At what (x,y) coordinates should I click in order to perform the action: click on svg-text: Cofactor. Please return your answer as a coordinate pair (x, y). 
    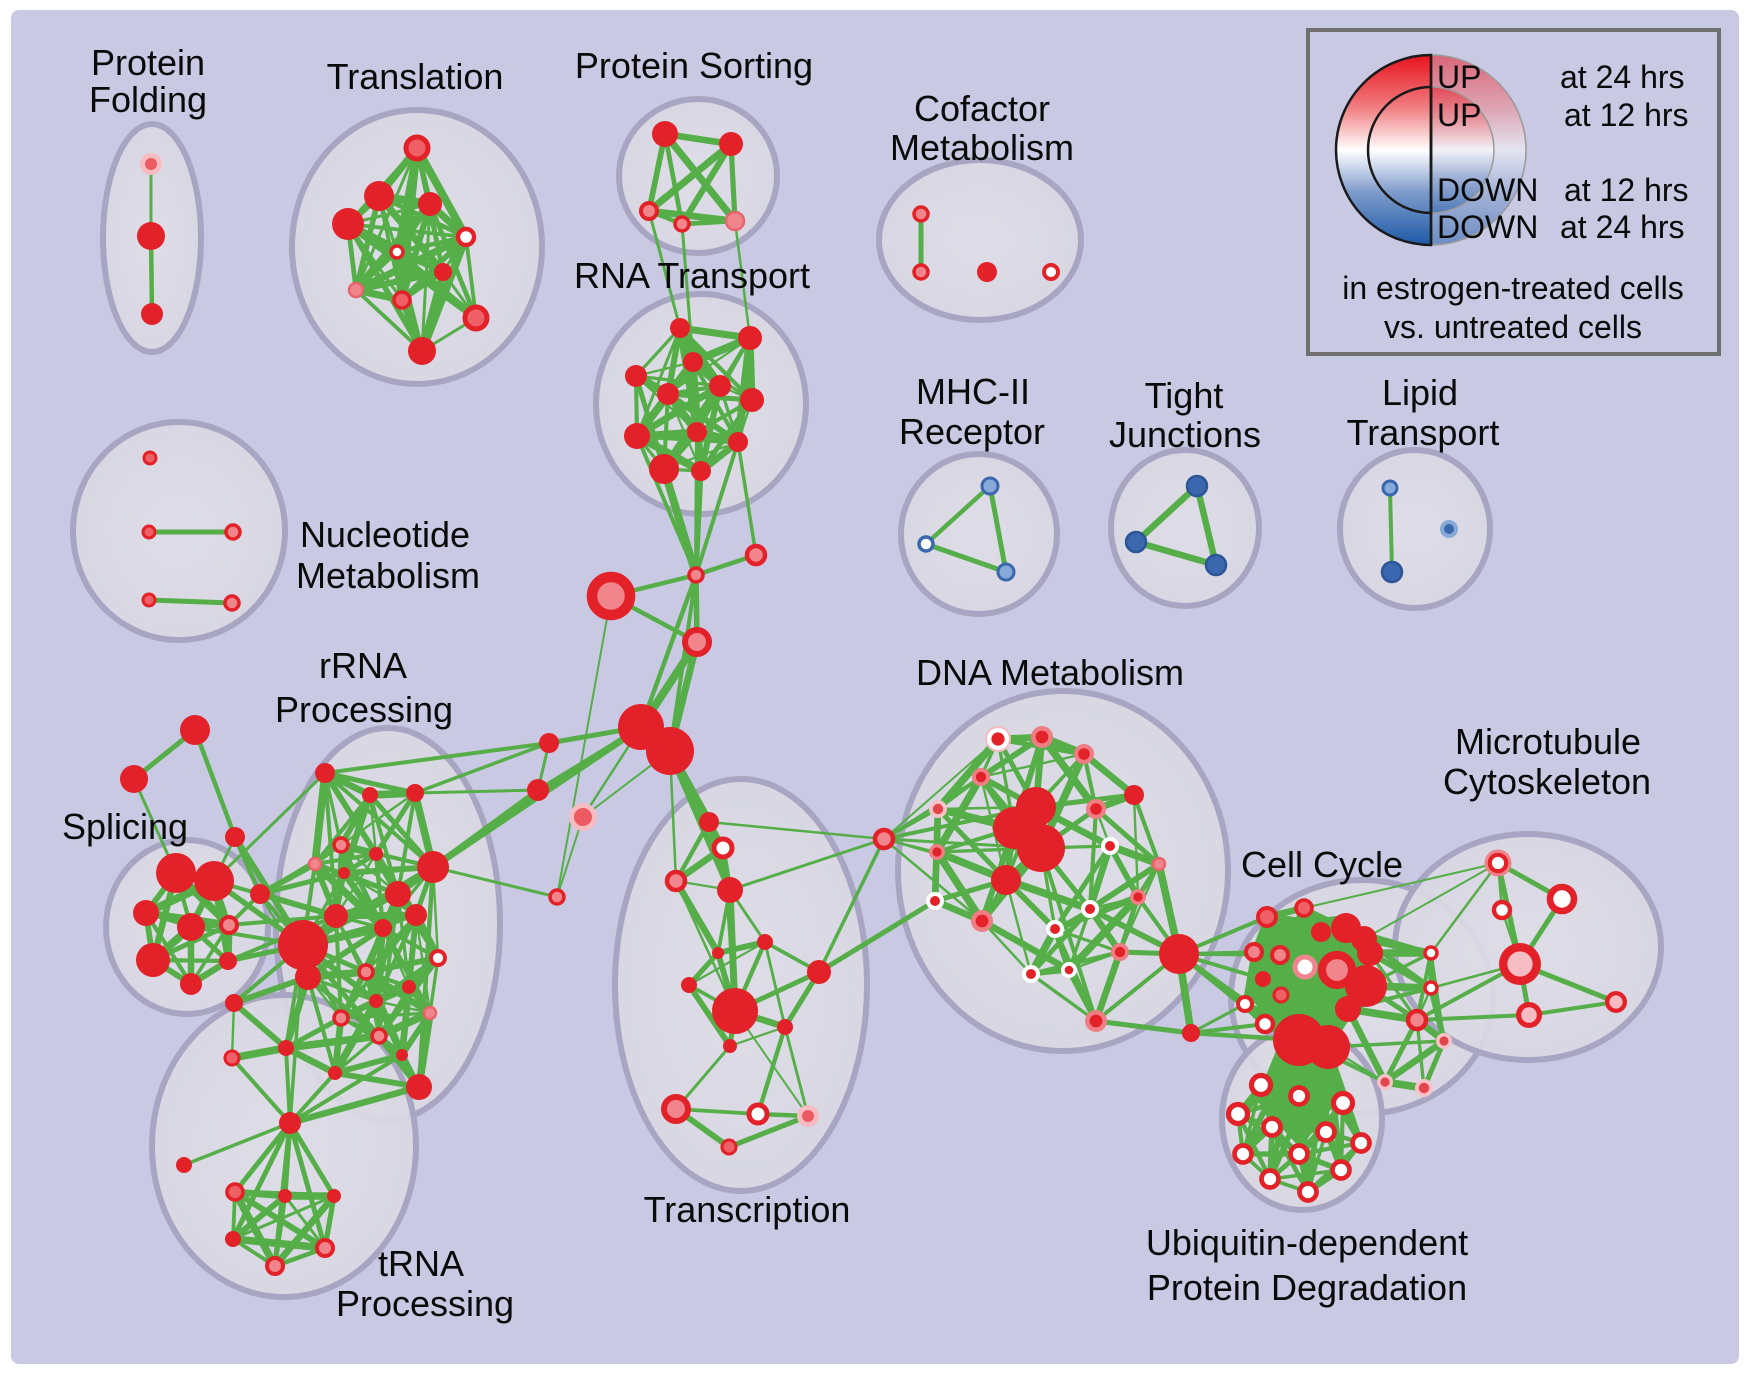
    Looking at the image, I should click on (982, 108).